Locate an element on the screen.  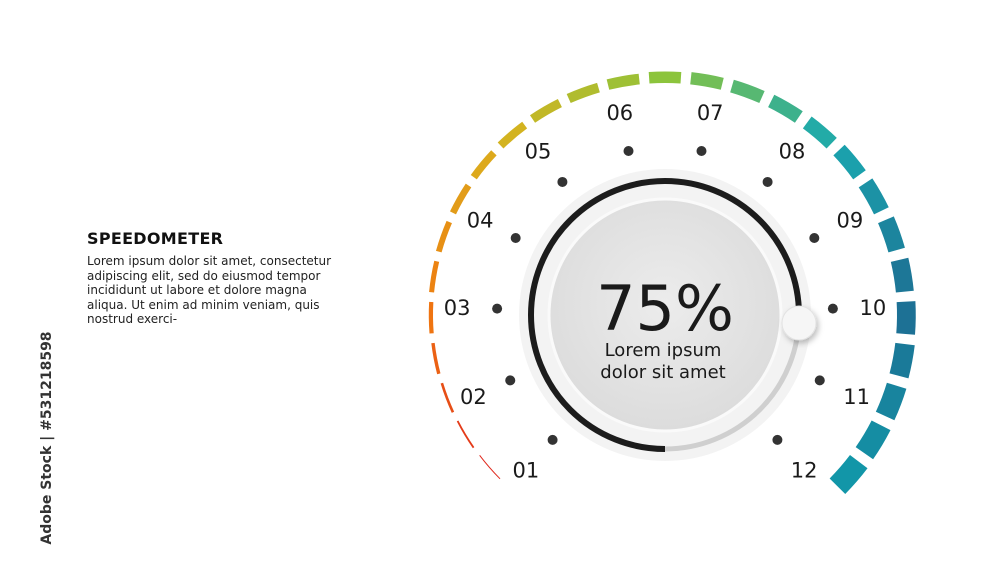
progress-arc is located at coordinates (665, 315).